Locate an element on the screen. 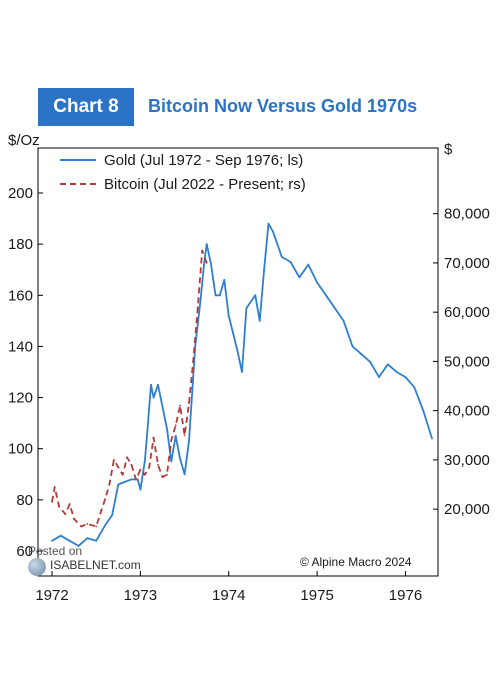  x-tick-label: 1976 is located at coordinates (405, 595).